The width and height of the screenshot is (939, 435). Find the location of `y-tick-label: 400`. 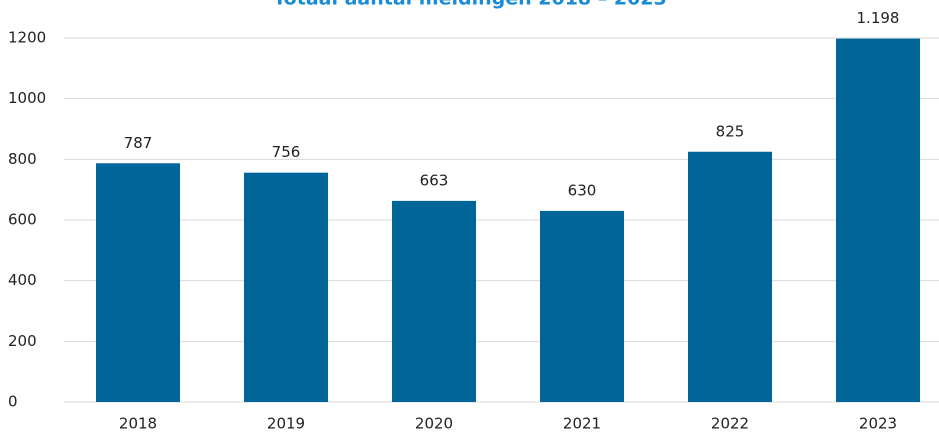

y-tick-label: 400 is located at coordinates (22, 280).